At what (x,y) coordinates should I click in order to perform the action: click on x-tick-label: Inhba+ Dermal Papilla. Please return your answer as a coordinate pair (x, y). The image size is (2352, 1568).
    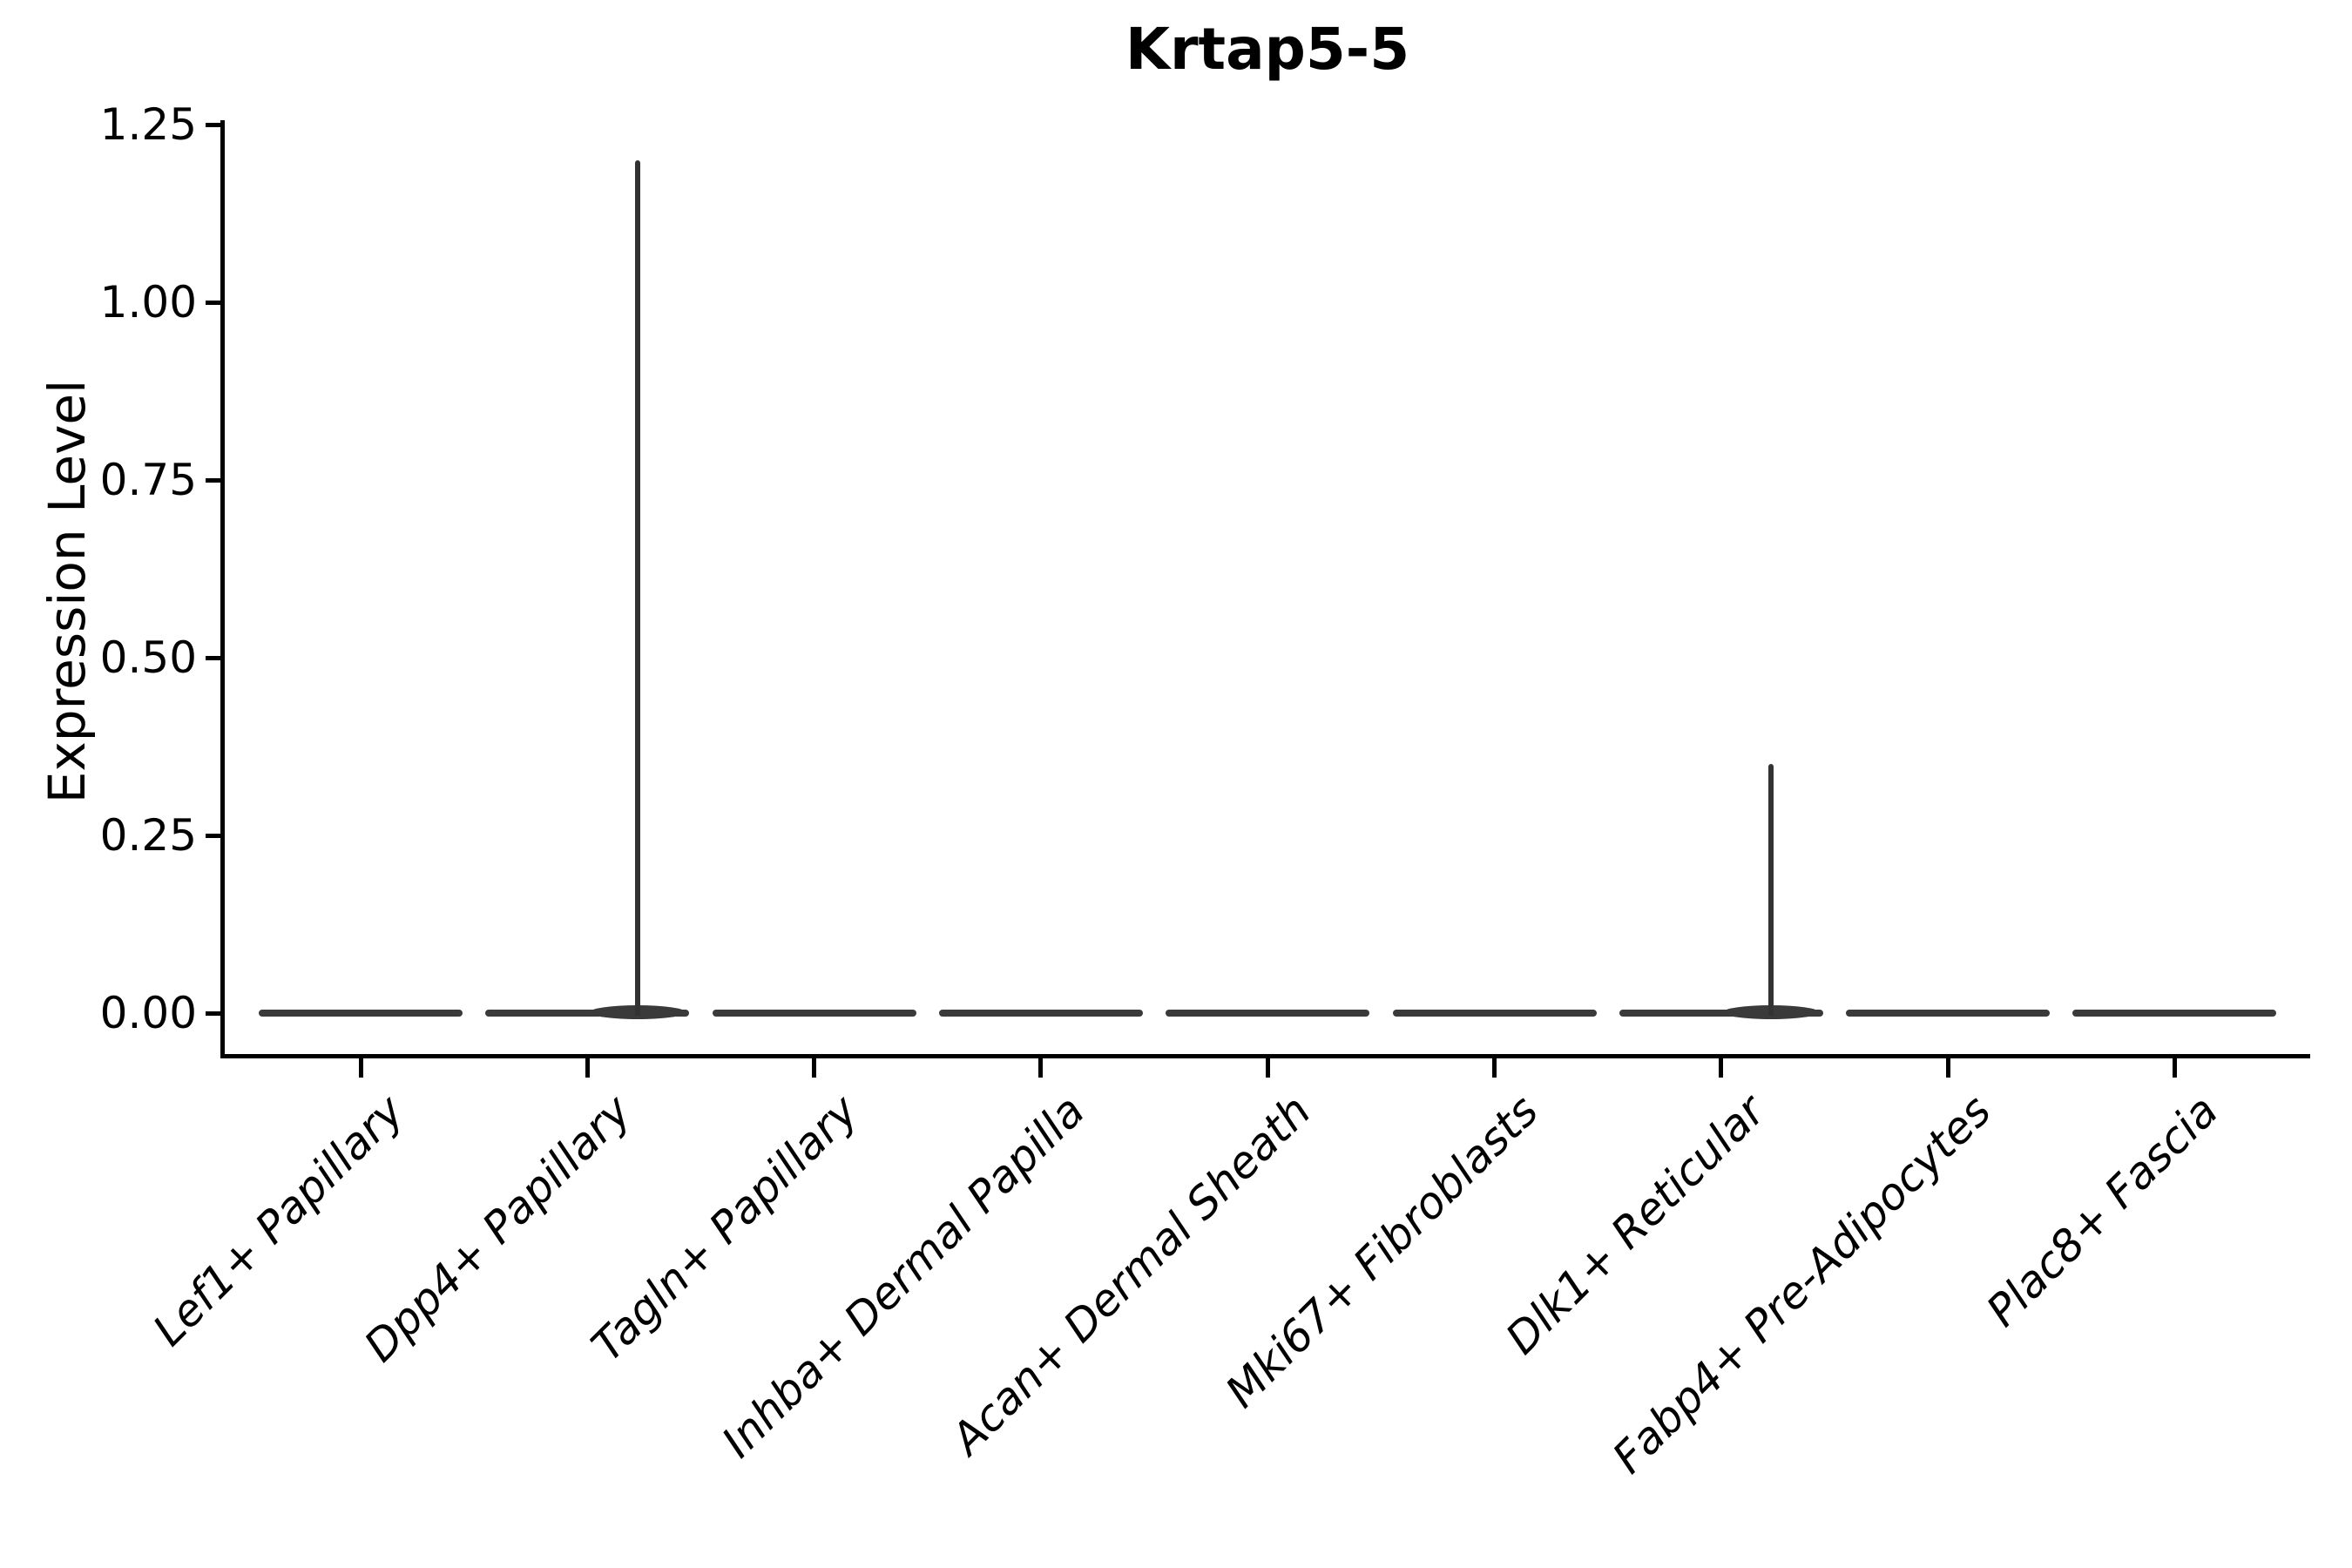
    Looking at the image, I should click on (903, 1276).